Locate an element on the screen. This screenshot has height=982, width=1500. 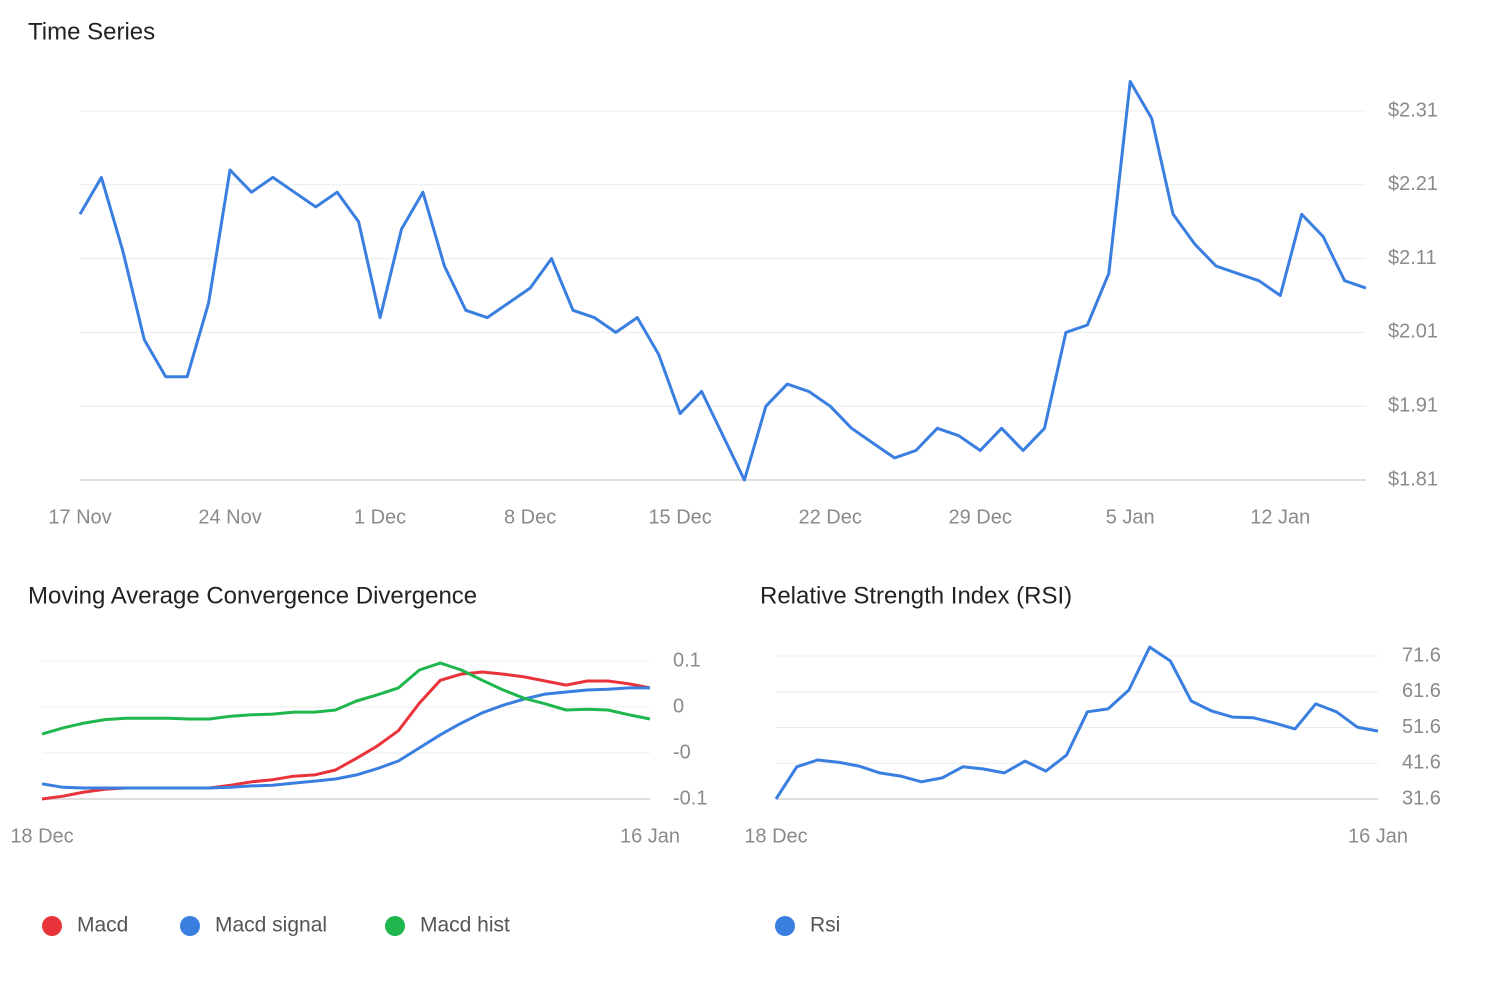
y-tick-label: 71.6 is located at coordinates (1421, 655).